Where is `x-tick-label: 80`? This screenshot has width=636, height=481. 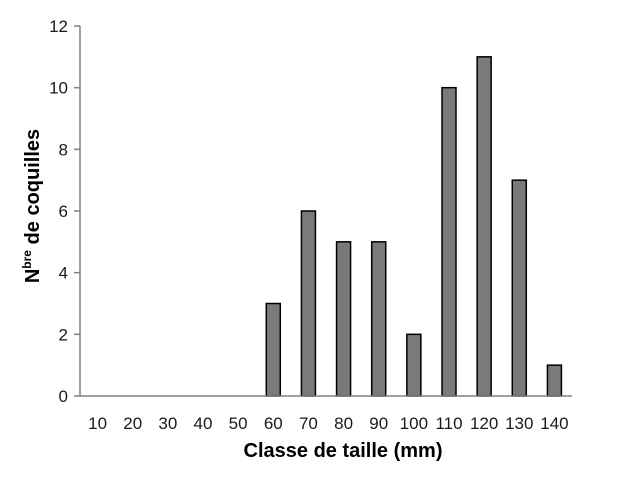 x-tick-label: 80 is located at coordinates (343, 423).